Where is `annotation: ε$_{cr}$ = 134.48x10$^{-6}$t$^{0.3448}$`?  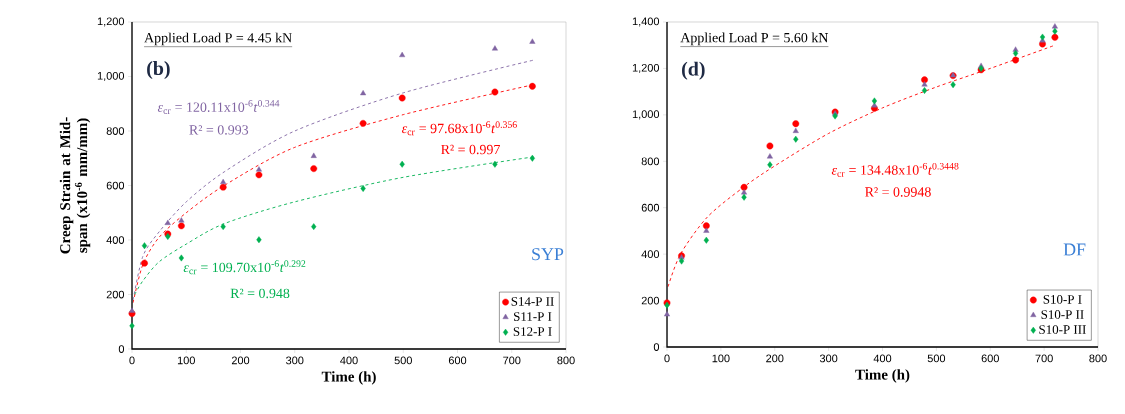
annotation: ε$_{cr}$ = 134.48x10$^{-6}$t$^{0.3448}$ is located at coordinates (895, 169).